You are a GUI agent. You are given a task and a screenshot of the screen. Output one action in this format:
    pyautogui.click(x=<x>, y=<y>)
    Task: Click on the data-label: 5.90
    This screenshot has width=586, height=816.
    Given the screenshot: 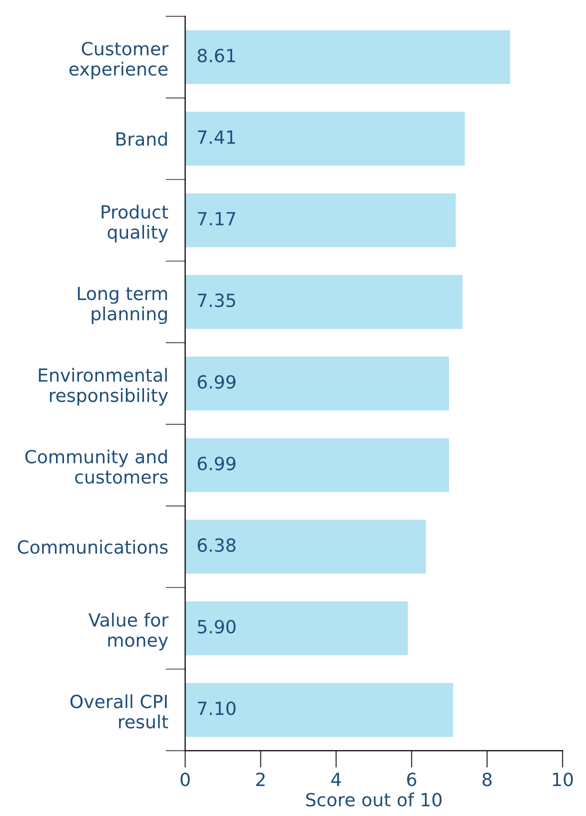 What is the action you would take?
    pyautogui.click(x=217, y=627)
    